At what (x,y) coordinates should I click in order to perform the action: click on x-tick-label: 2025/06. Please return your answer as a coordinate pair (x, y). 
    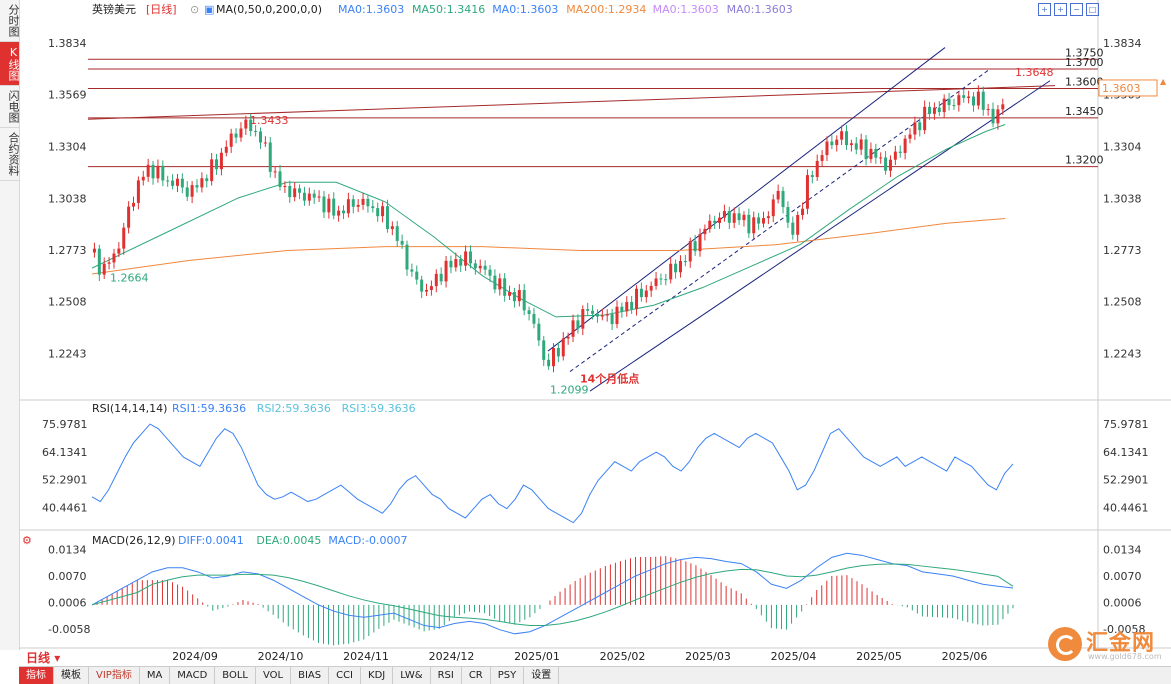
    Looking at the image, I should click on (965, 656).